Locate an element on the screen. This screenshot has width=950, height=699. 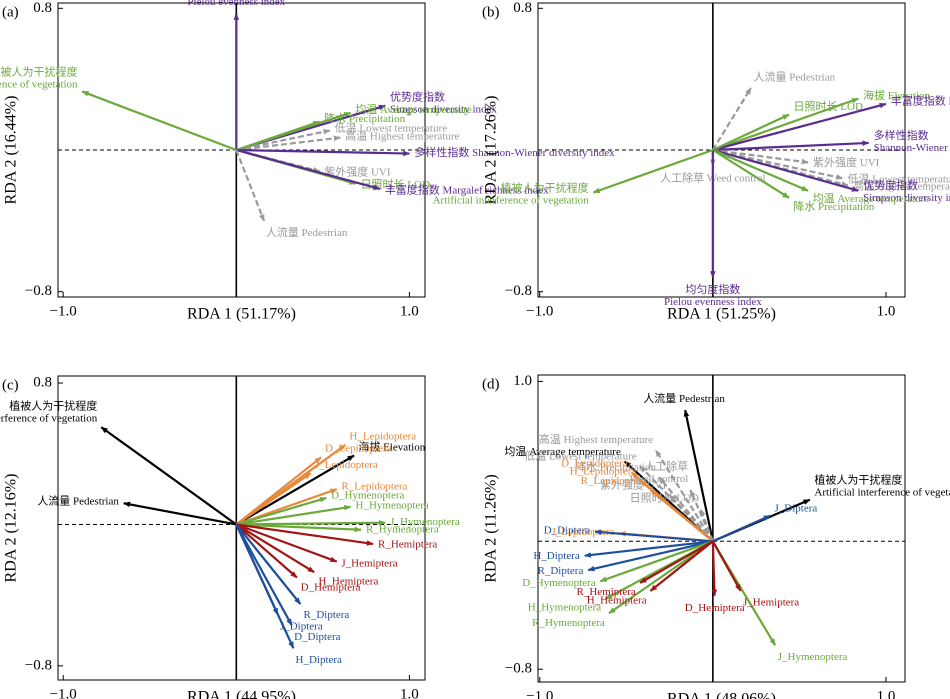
vector-label: D_Lepidoptera is located at coordinates (594, 464).